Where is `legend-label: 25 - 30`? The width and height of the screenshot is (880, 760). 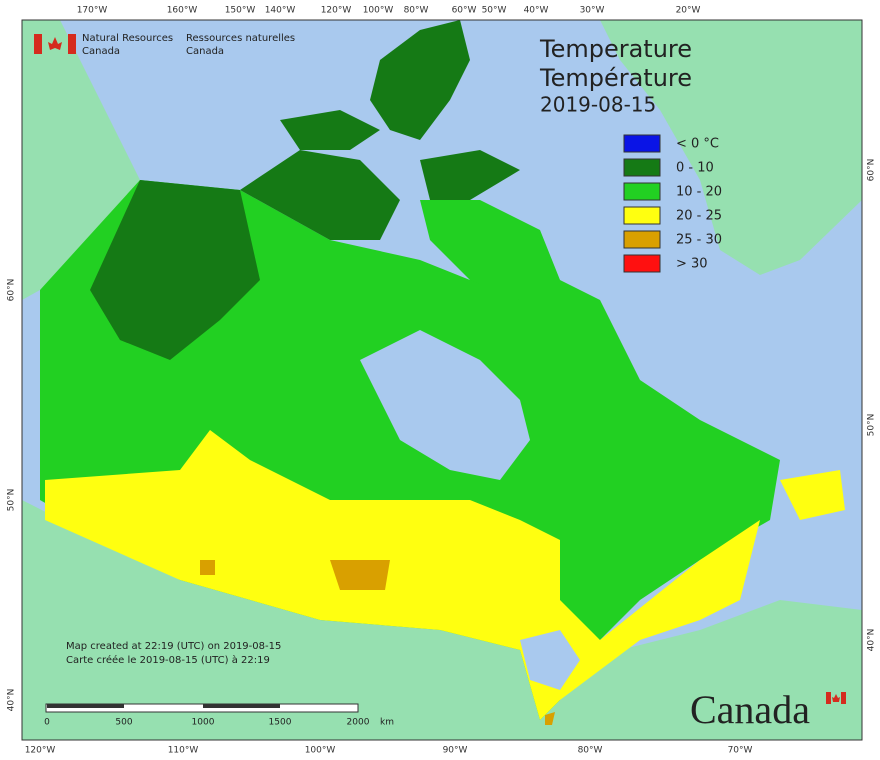
legend-label: 25 - 30 is located at coordinates (699, 240).